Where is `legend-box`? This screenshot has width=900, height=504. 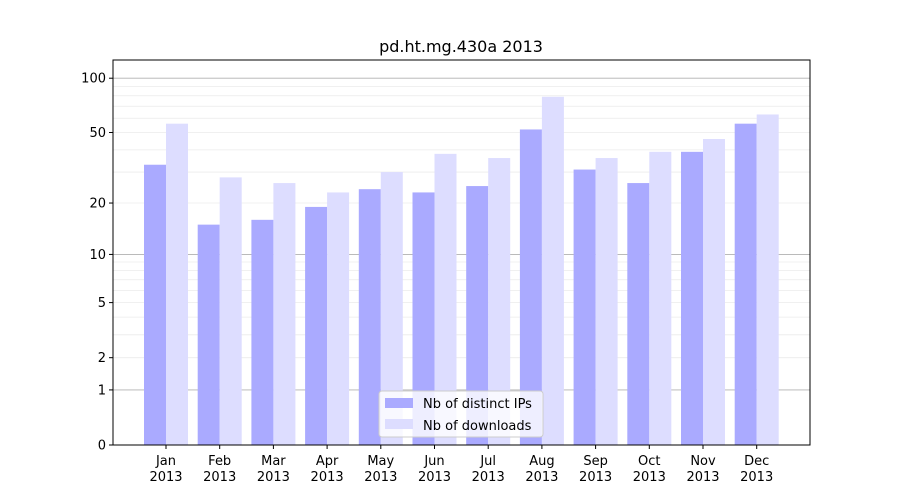 legend-box is located at coordinates (461, 414).